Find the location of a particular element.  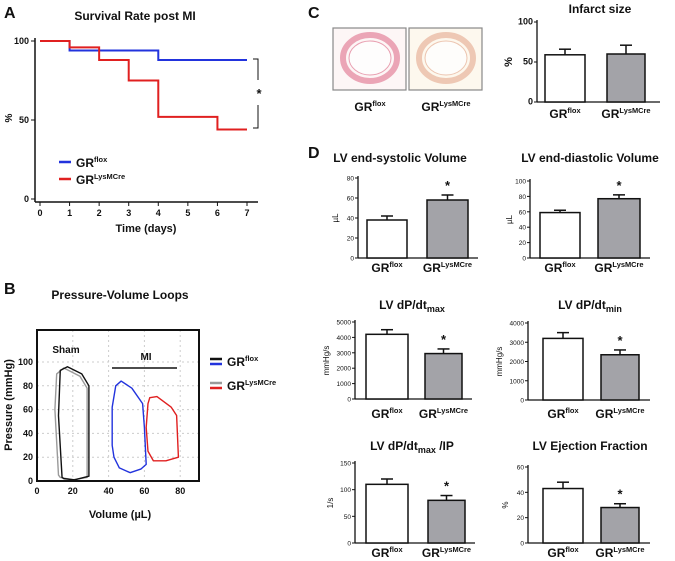

y-tick-label: 80 is located at coordinates (28, 386).